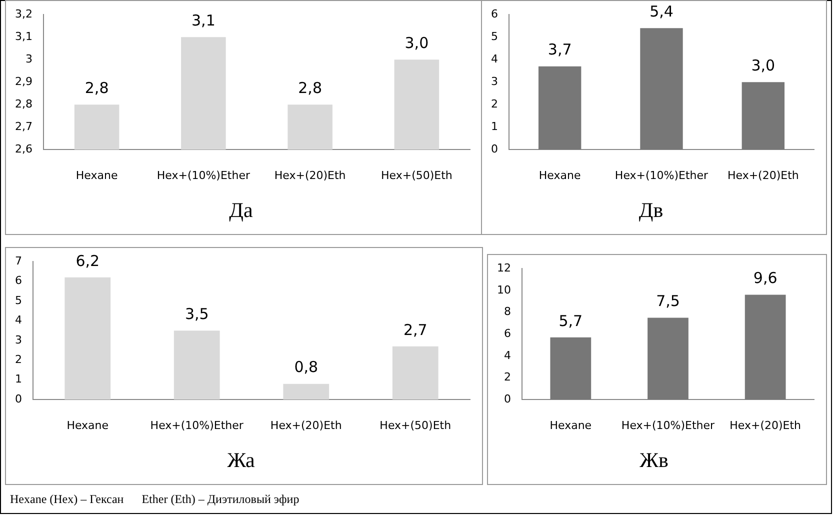 Image resolution: width=833 pixels, height=515 pixels. What do you see at coordinates (88, 261) in the screenshot?
I see `data-label: 6,2` at bounding box center [88, 261].